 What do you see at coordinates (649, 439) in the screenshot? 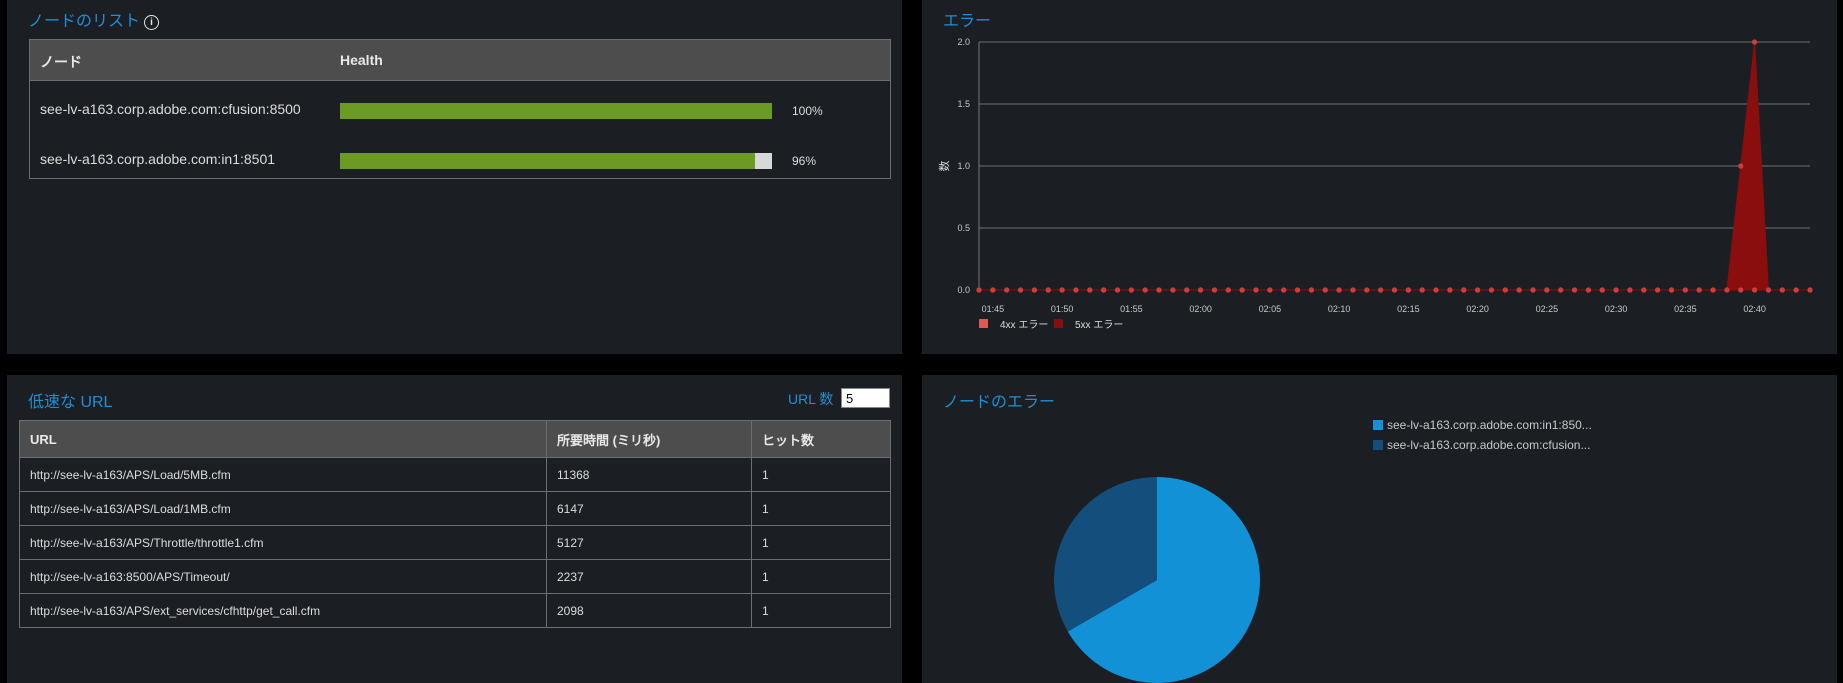
I see `column-header-duration: 所要時間 (ミリ秒)` at bounding box center [649, 439].